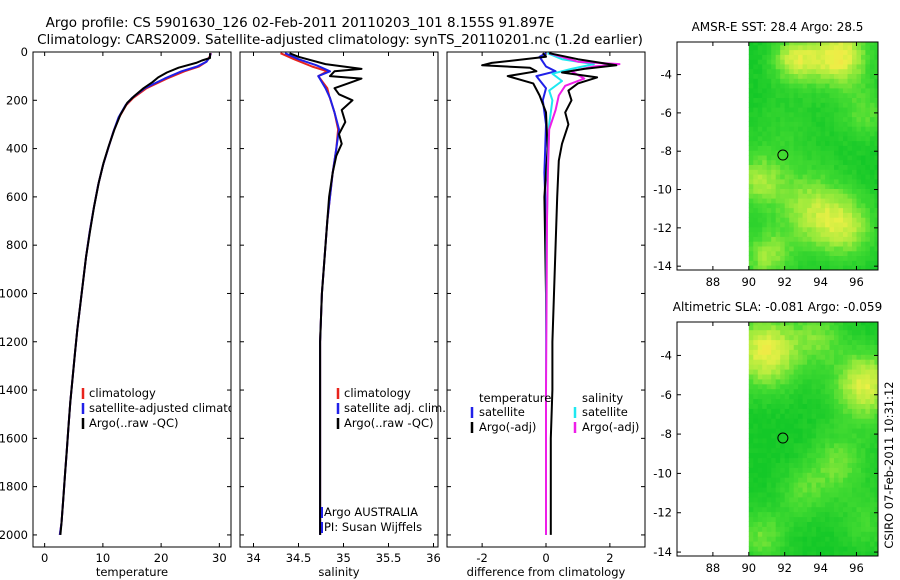  What do you see at coordinates (371, 512) in the screenshot?
I see `annotation-text: Argo AUSTRALIA` at bounding box center [371, 512].